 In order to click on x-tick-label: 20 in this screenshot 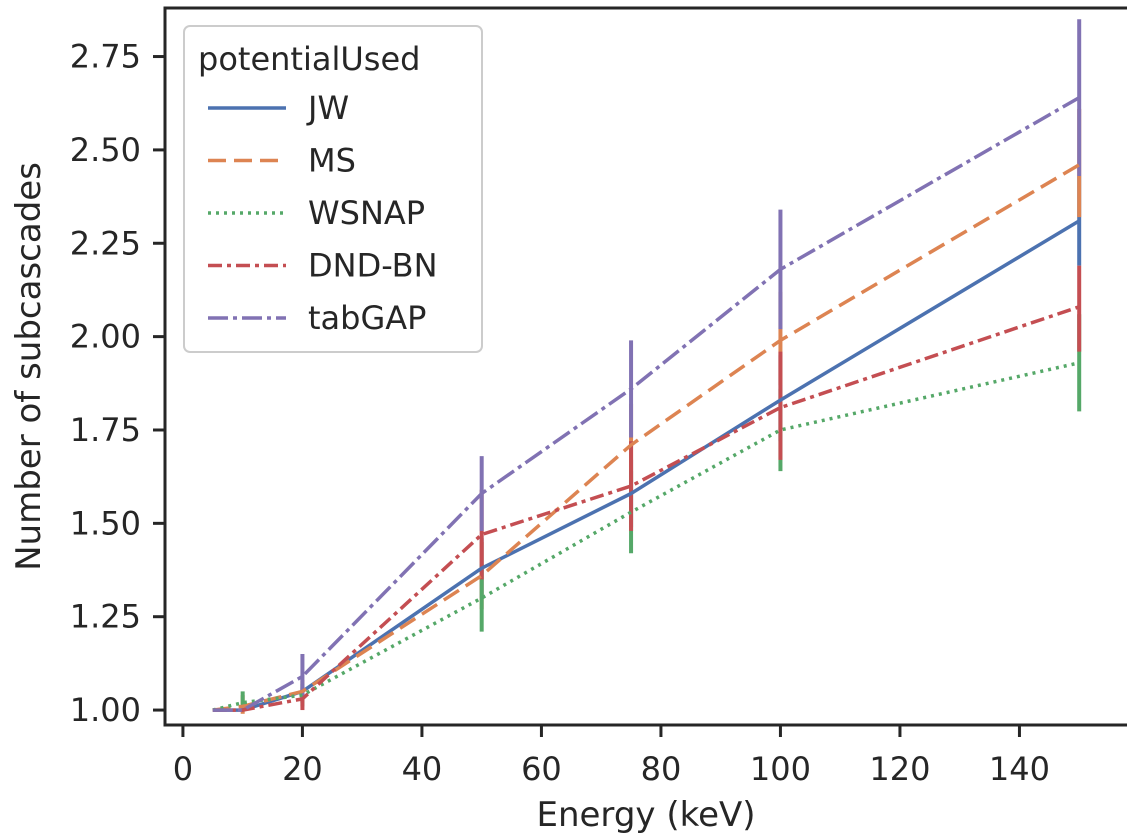, I will do `click(302, 769)`.